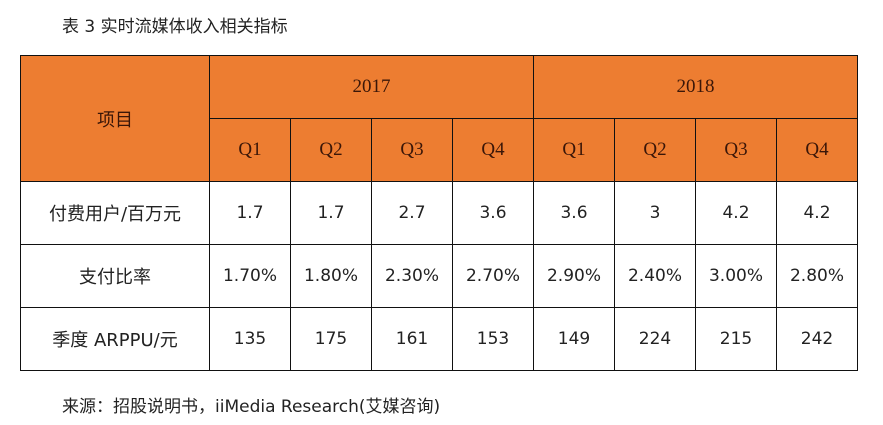 Image resolution: width=883 pixels, height=425 pixels. What do you see at coordinates (175, 27) in the screenshot?
I see `table-title: 表 3 实时流媒体收入相关指标` at bounding box center [175, 27].